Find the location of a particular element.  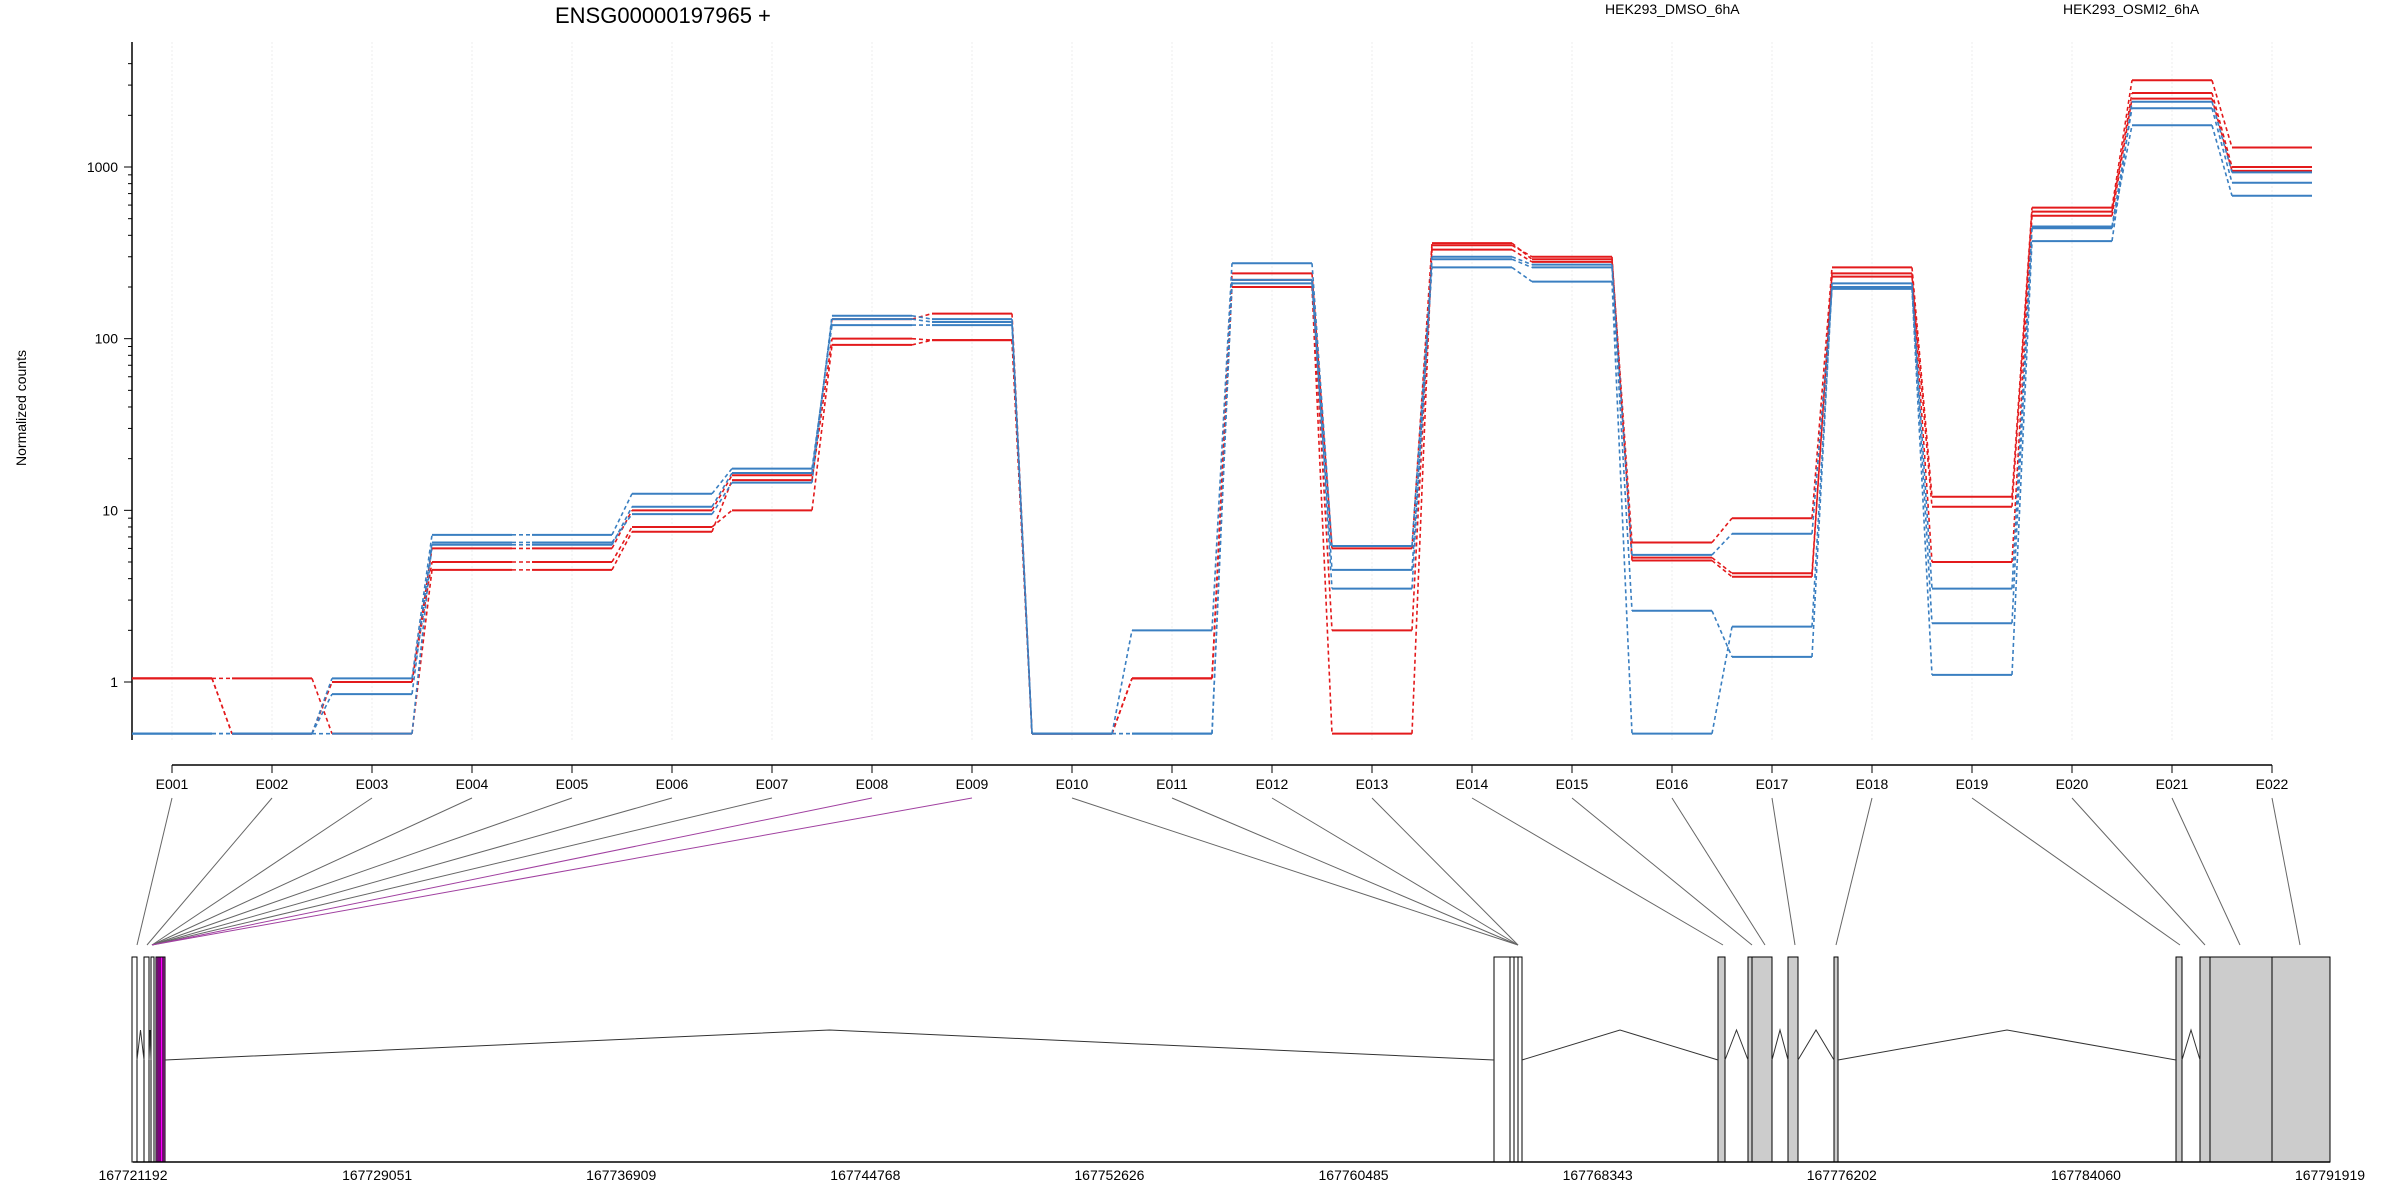

y-tick-label: 10 is located at coordinates (110, 510).